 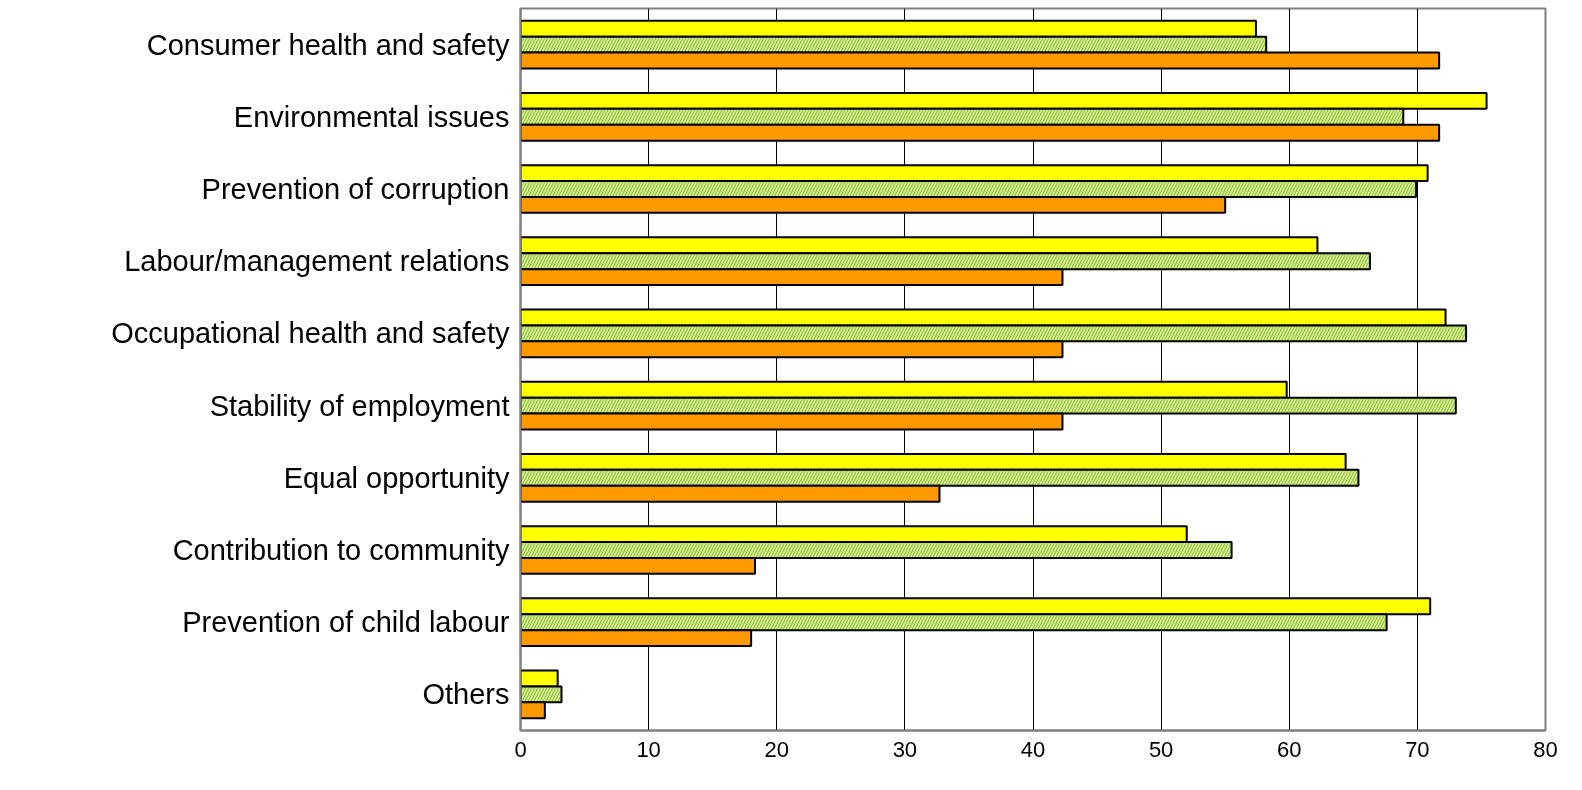 What do you see at coordinates (1161, 749) in the screenshot?
I see `x-tick-label: 50` at bounding box center [1161, 749].